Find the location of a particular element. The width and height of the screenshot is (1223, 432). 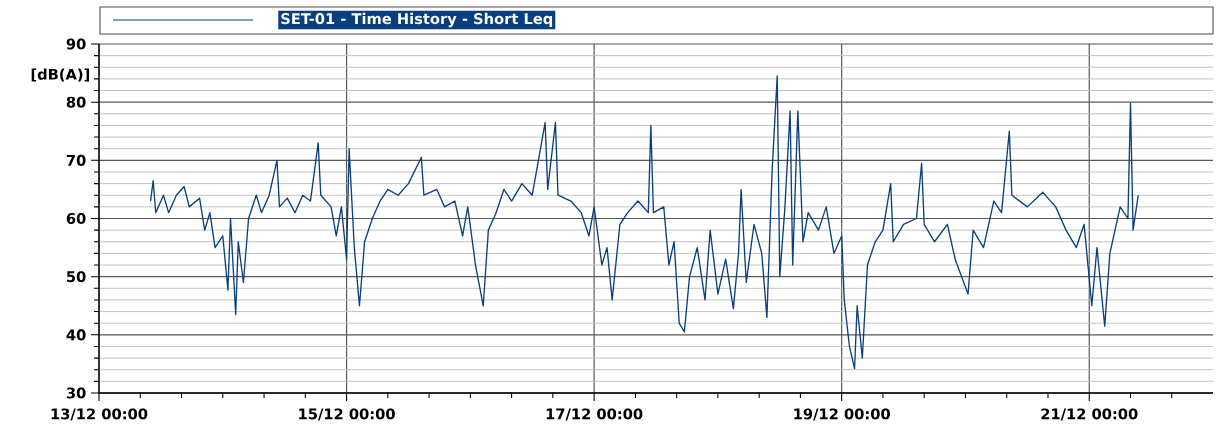

y-tick-label: 40 is located at coordinates (76, 335).